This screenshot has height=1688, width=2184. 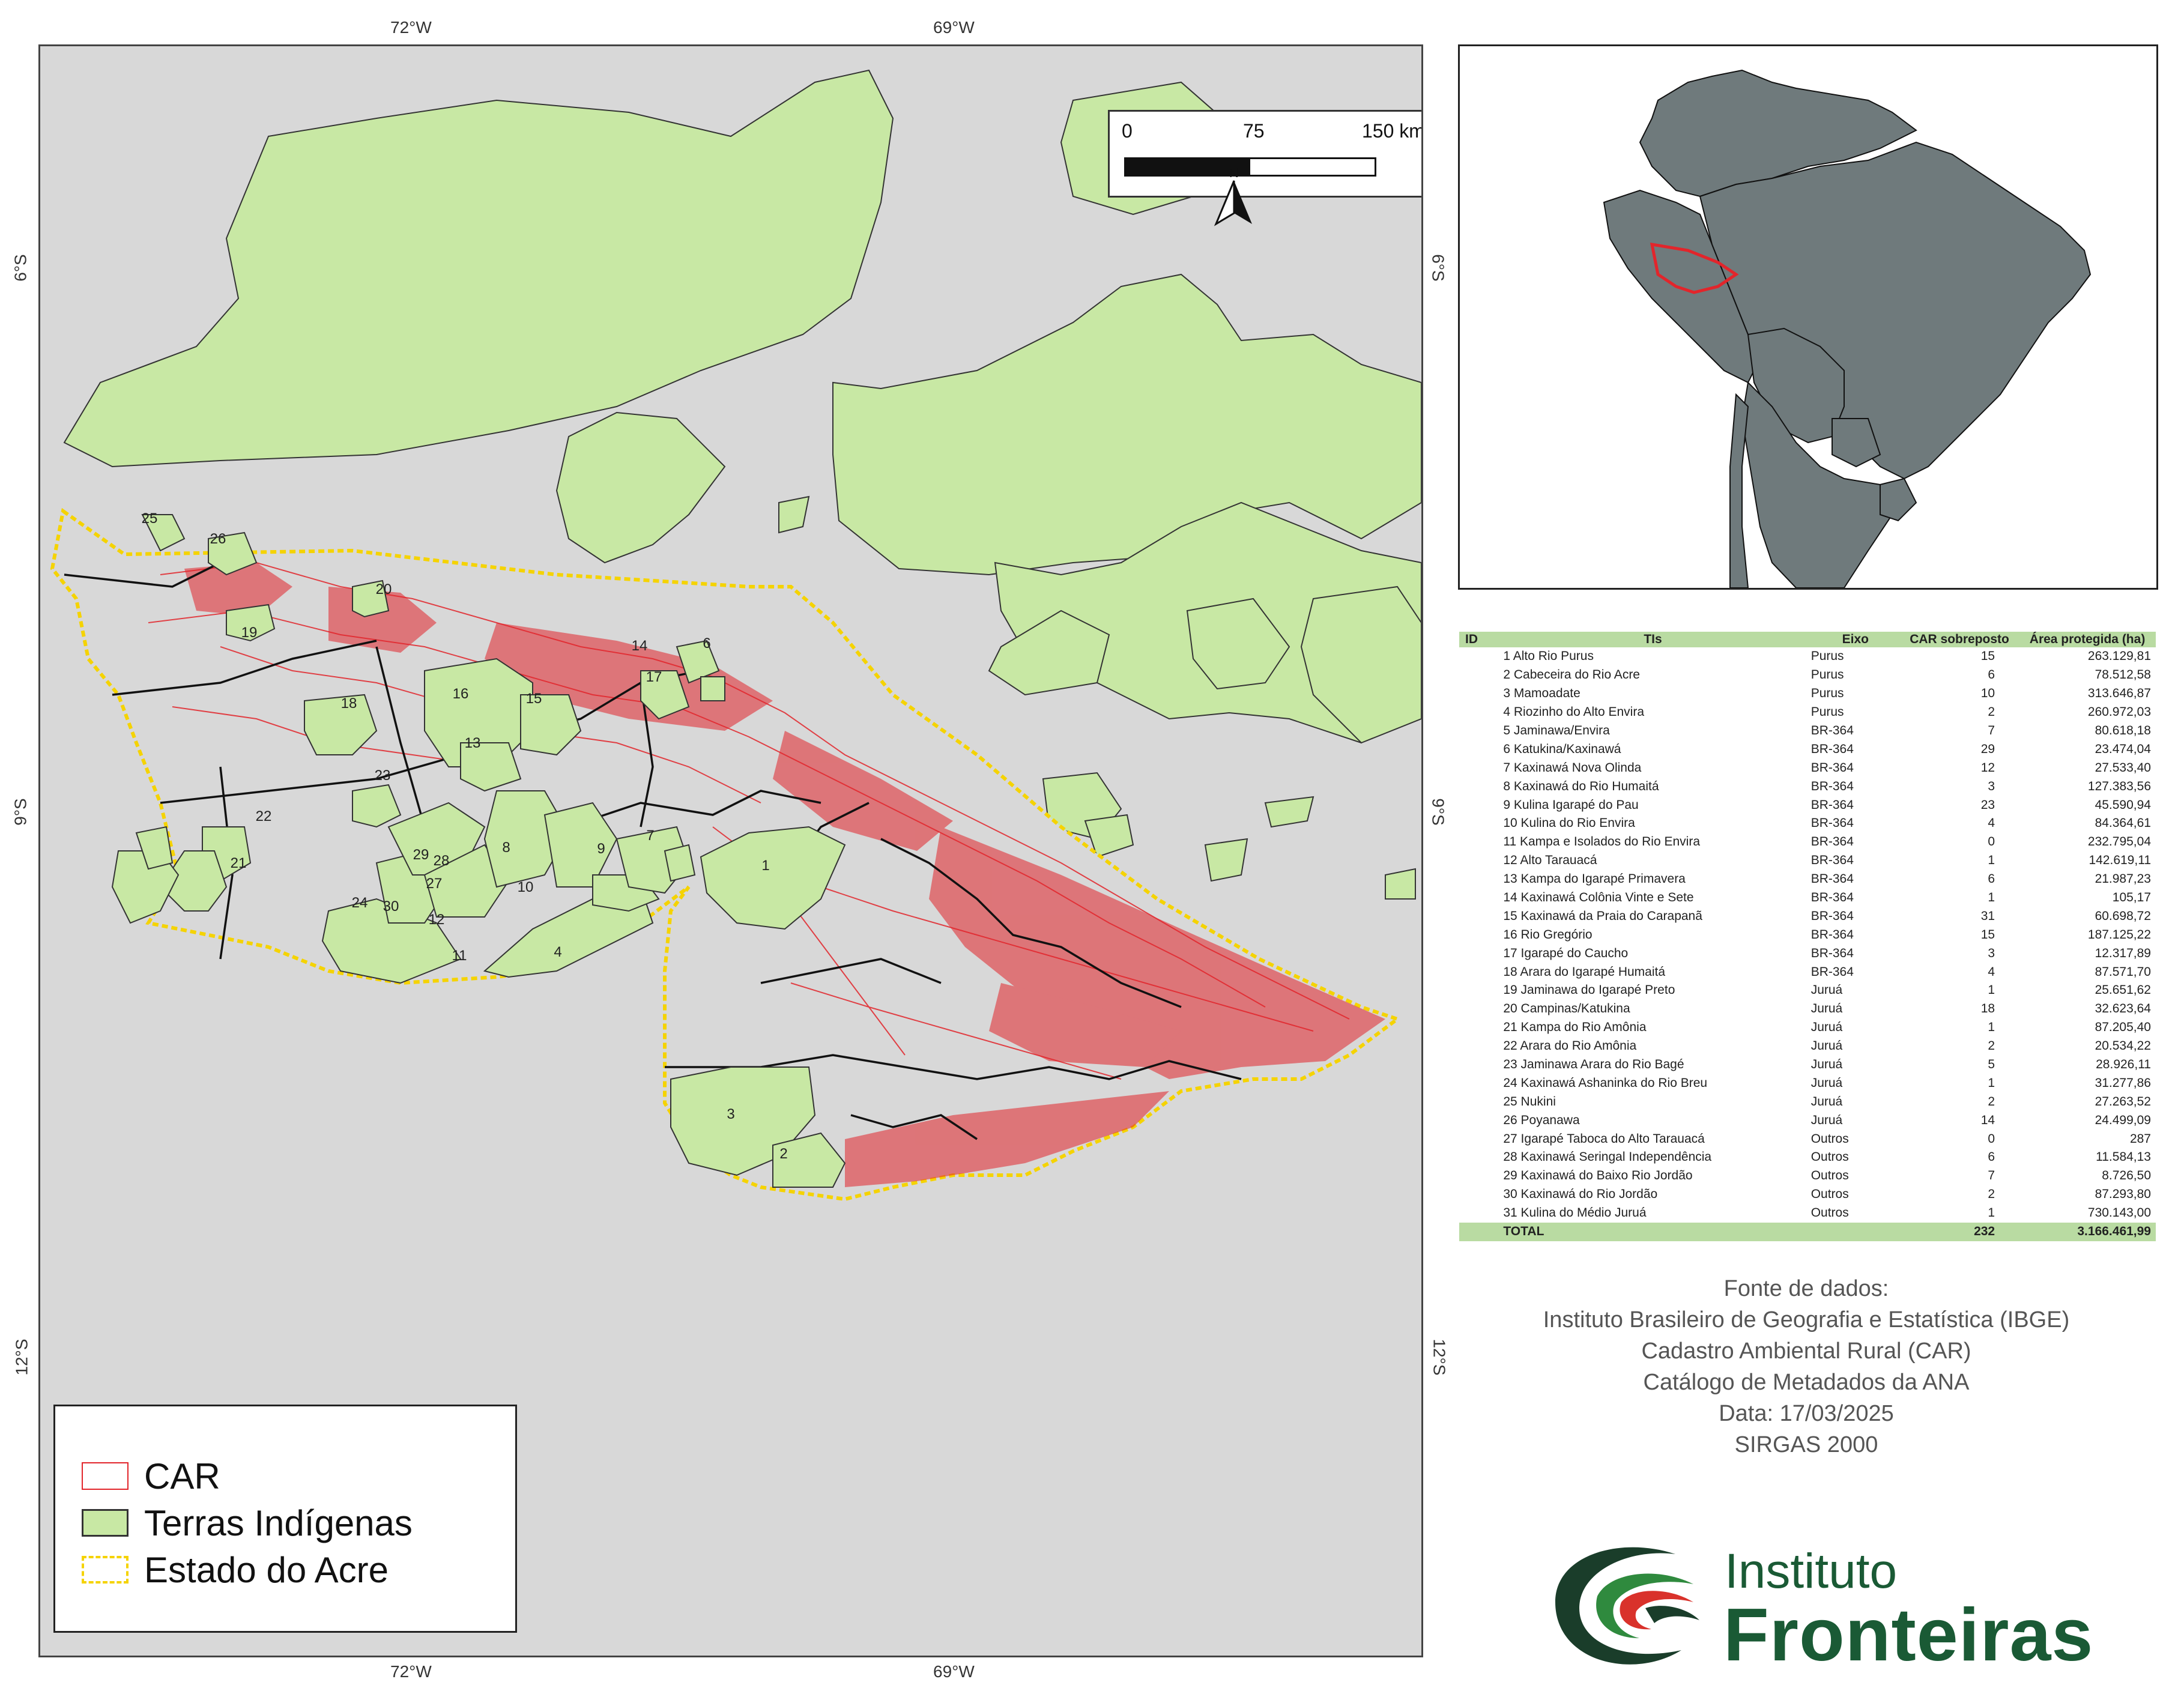 What do you see at coordinates (249, 633) in the screenshot?
I see `ti-label-19: 19` at bounding box center [249, 633].